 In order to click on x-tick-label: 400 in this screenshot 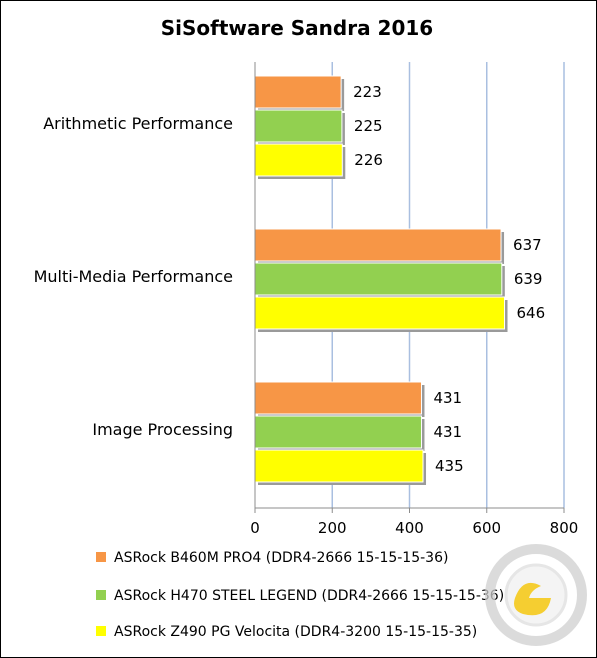, I will do `click(409, 528)`.